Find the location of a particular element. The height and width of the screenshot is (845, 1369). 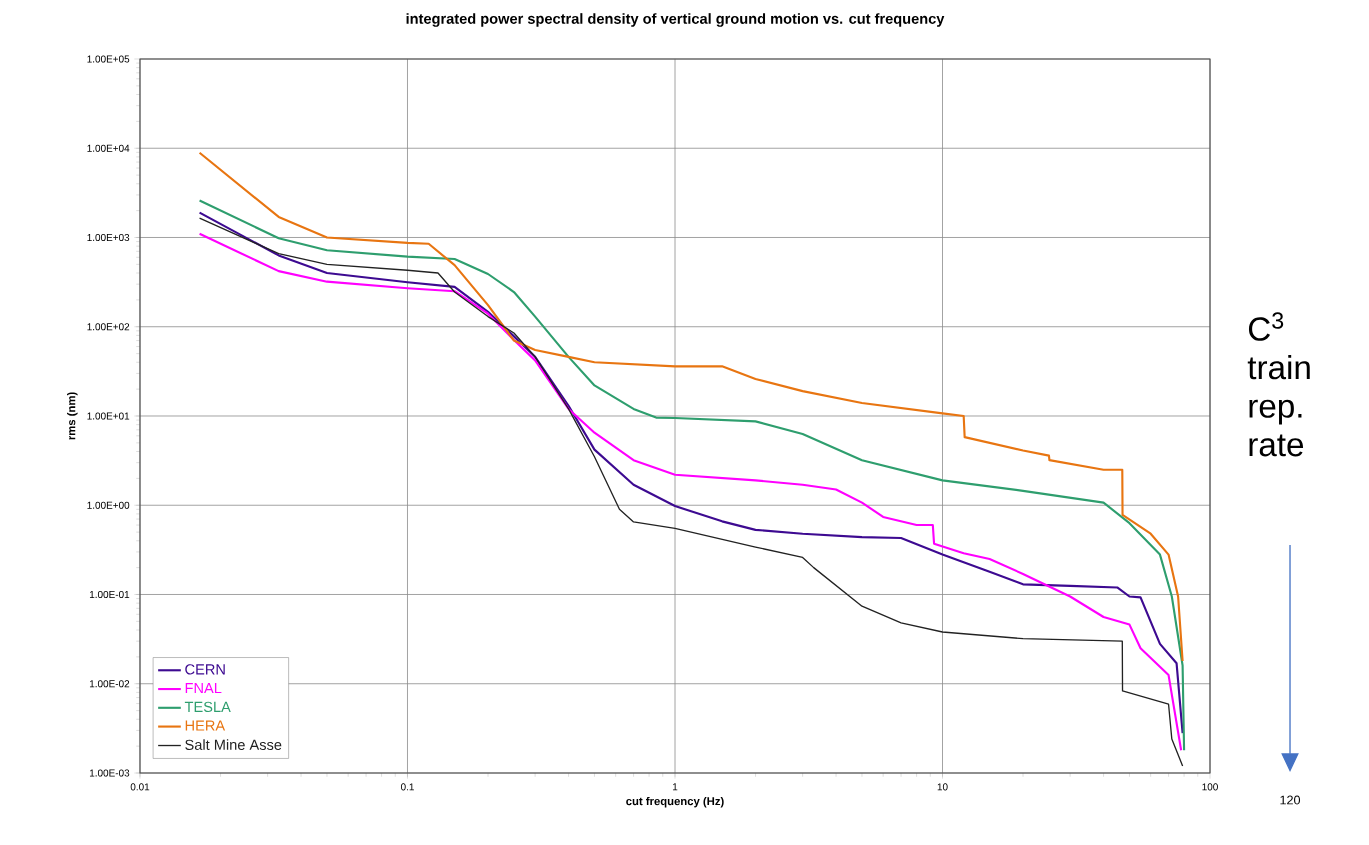

legend-label: FNAL is located at coordinates (203, 688).